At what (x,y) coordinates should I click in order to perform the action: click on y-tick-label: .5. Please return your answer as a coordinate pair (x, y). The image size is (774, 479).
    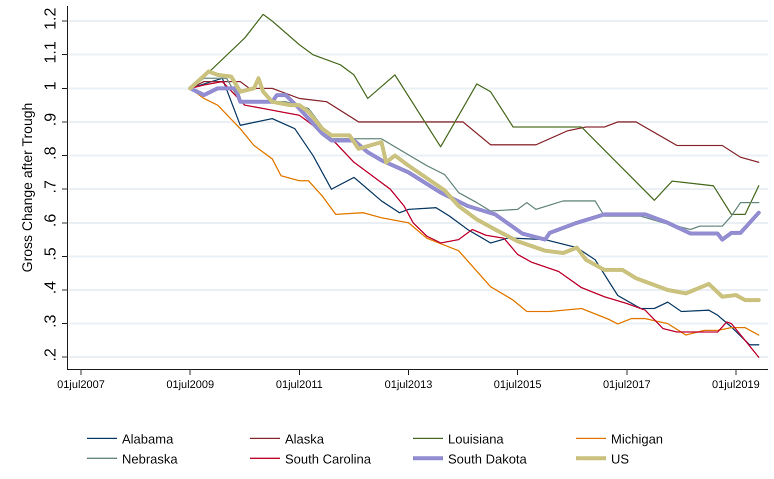
    Looking at the image, I should click on (51, 254).